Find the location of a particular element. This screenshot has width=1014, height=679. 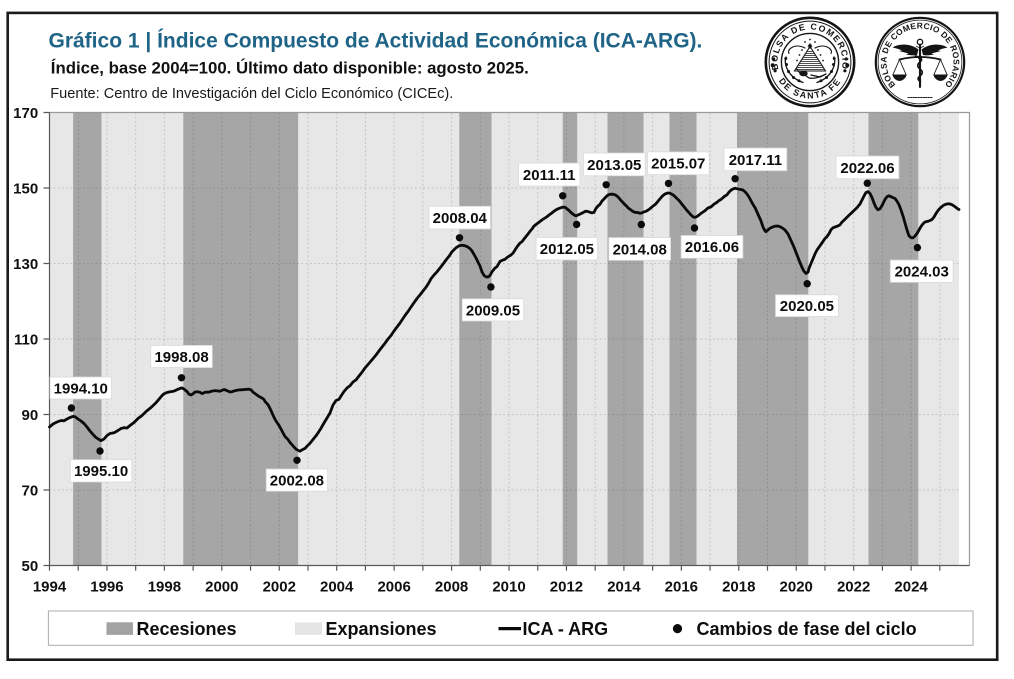

svg-text: 2018 is located at coordinates (738, 587).